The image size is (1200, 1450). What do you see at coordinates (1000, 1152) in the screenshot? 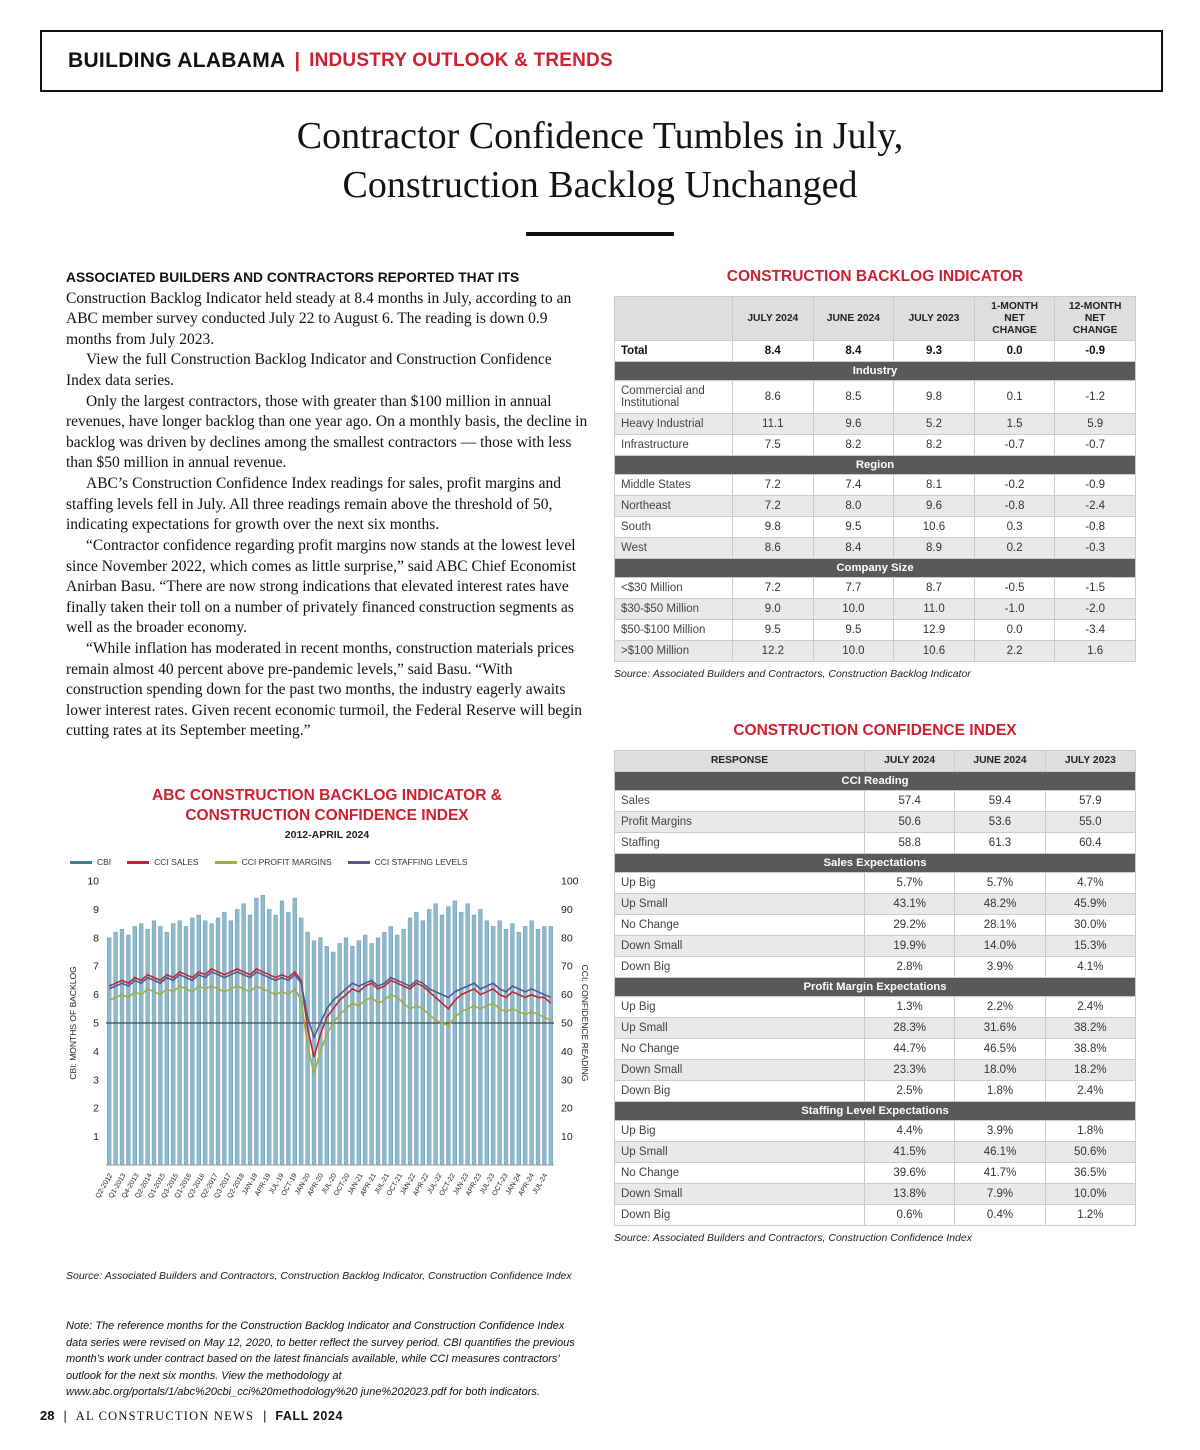
I see `row-value: 46.1%` at bounding box center [1000, 1152].